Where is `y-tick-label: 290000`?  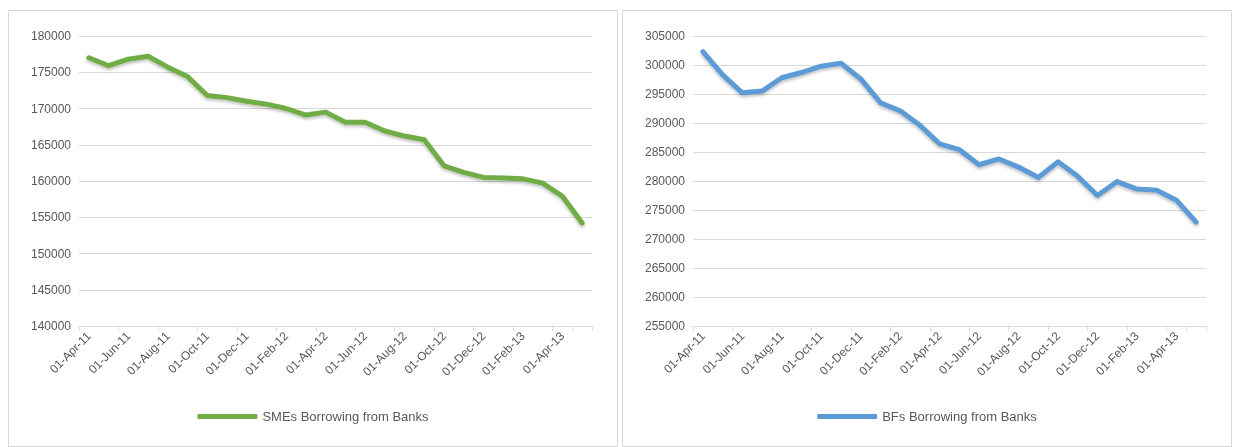
y-tick-label: 290000 is located at coordinates (665, 123).